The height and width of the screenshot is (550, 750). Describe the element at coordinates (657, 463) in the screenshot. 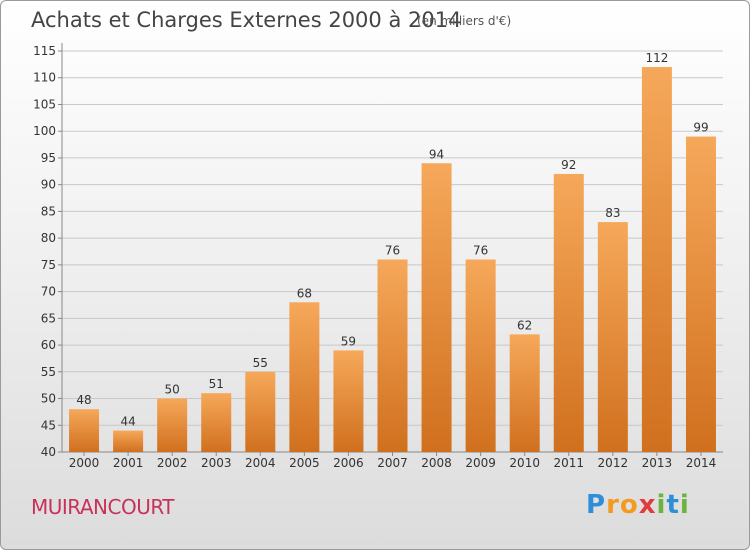

I see `x-tick-label: 2013` at that location.